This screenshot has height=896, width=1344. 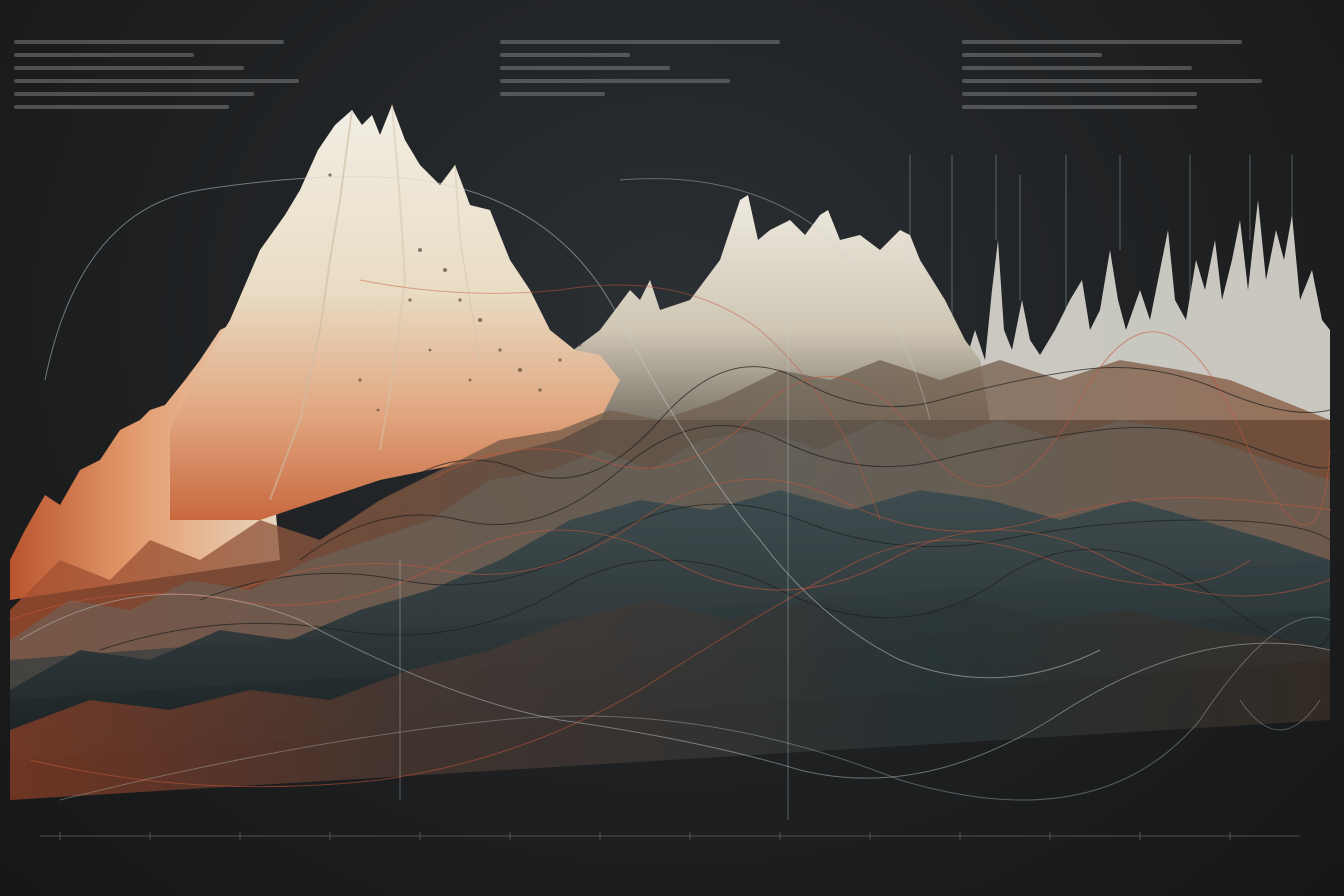 I want to click on bottom-axis, so click(x=670, y=836).